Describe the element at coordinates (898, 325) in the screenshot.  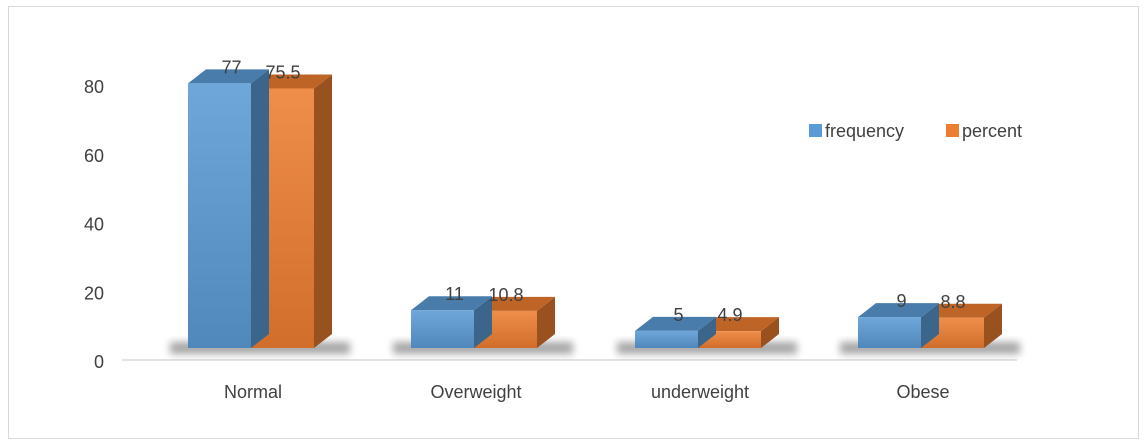
I see `bar-frequency-obese` at that location.